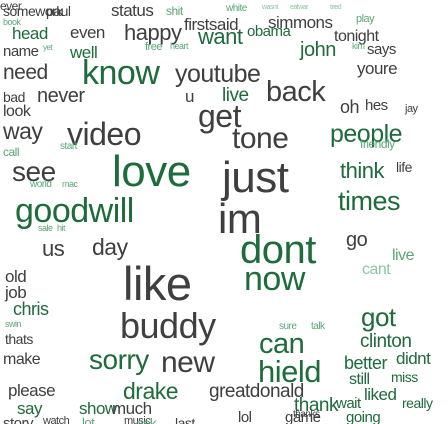  What do you see at coordinates (53, 248) in the screenshot?
I see `cloud-word: us` at bounding box center [53, 248].